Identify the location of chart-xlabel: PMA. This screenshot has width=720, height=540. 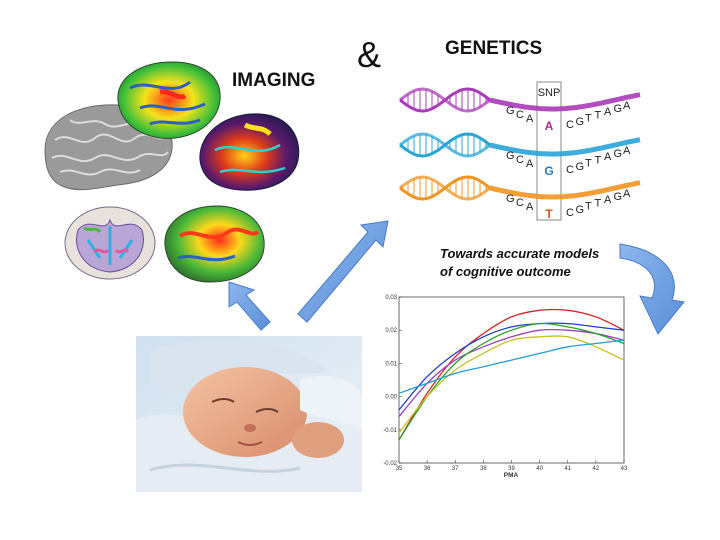
(511, 475).